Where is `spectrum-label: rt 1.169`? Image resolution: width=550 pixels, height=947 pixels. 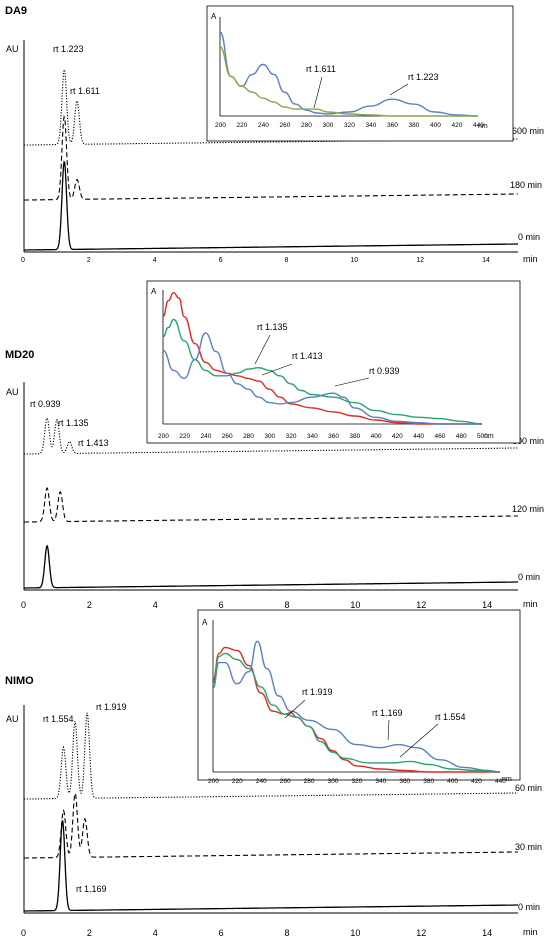
spectrum-label: rt 1.169 is located at coordinates (387, 713).